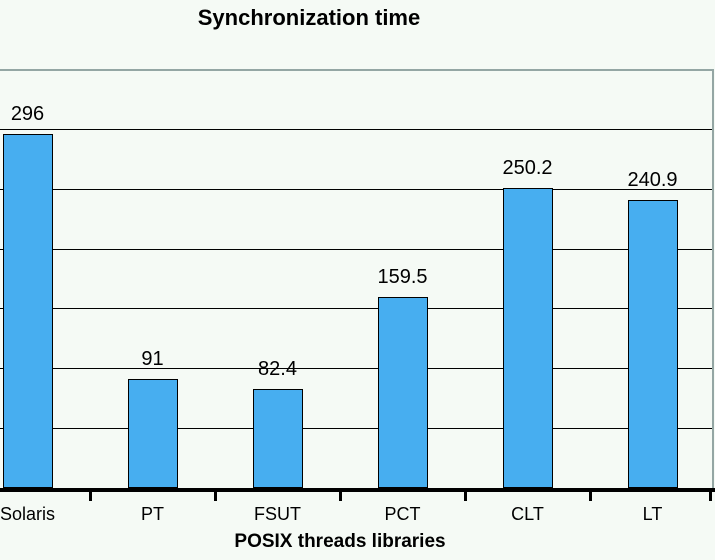 The image size is (715, 560). I want to click on x-axis-line, so click(357, 490).